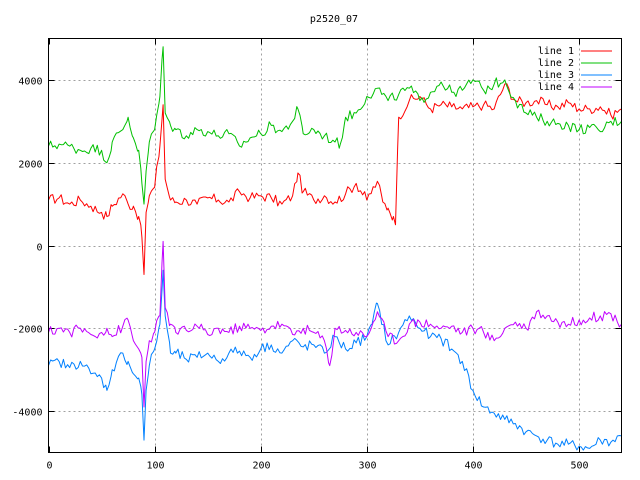 The height and width of the screenshot is (480, 640). What do you see at coordinates (27, 330) in the screenshot?
I see `y-tick-label: -2000` at bounding box center [27, 330].